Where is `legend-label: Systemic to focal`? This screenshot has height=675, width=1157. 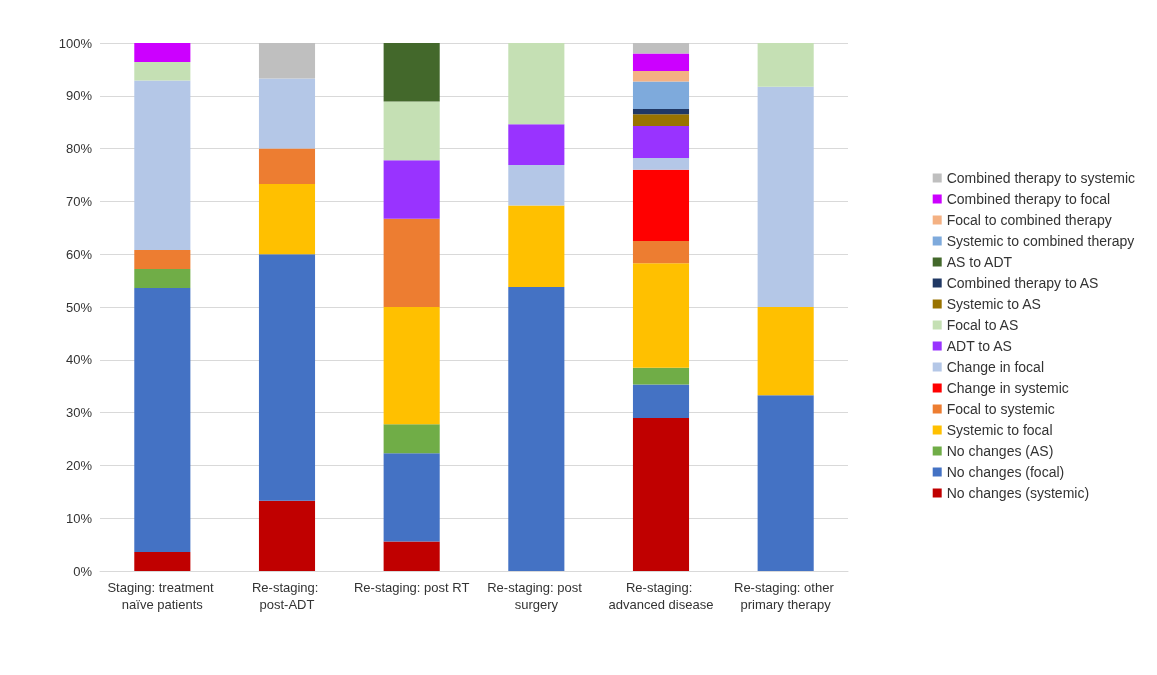 legend-label: Systemic to focal is located at coordinates (999, 430).